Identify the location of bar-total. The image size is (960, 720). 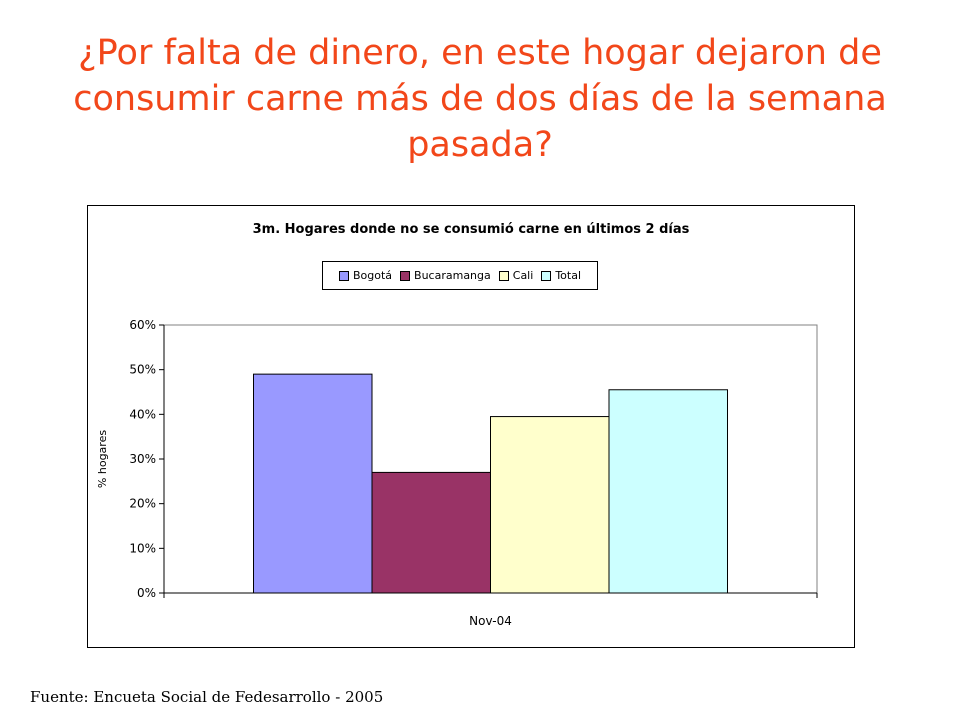
(668, 491).